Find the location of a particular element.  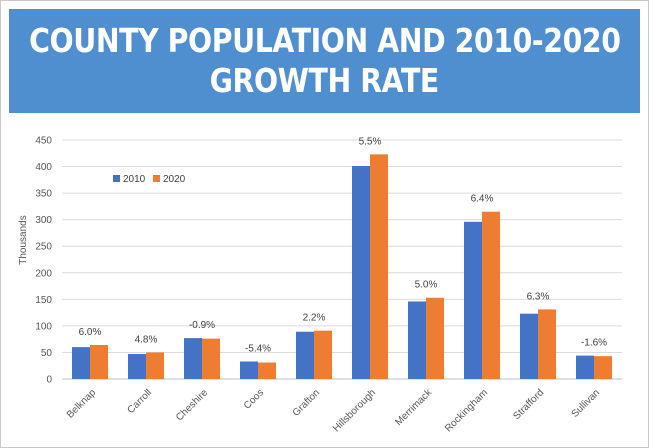

x-tick-label: Merrimack is located at coordinates (413, 407).